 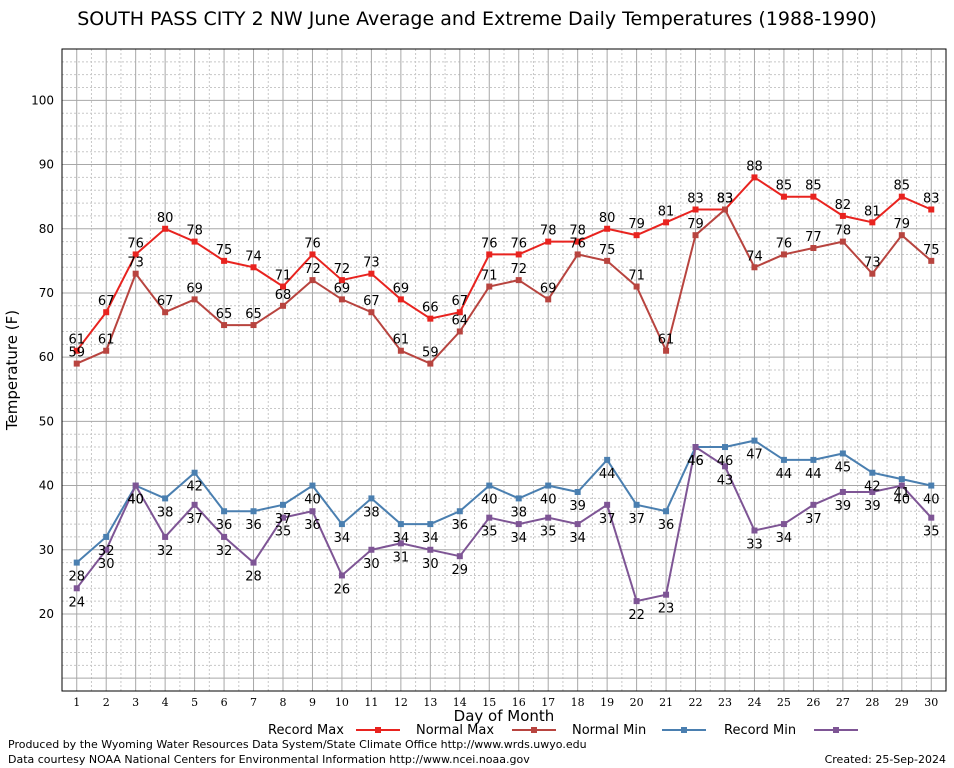 I want to click on x-tick-label: 6, so click(x=224, y=702).